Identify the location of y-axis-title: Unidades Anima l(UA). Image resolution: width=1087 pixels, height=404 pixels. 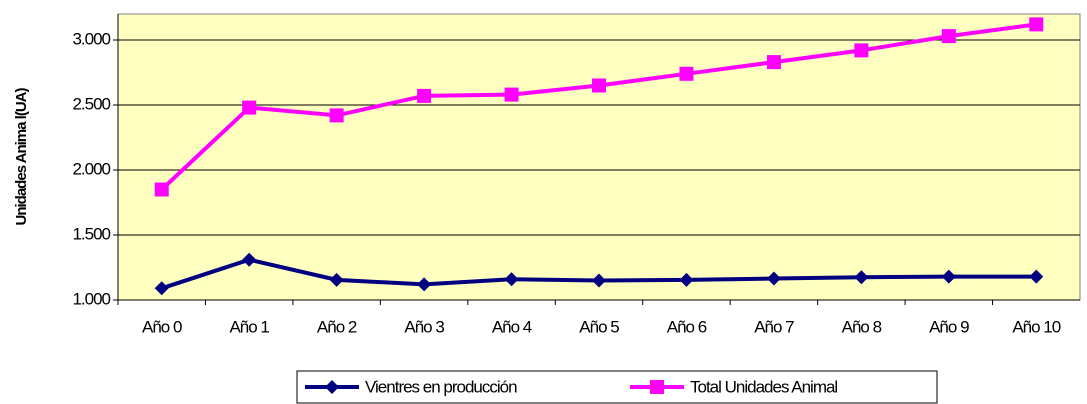
(21, 157).